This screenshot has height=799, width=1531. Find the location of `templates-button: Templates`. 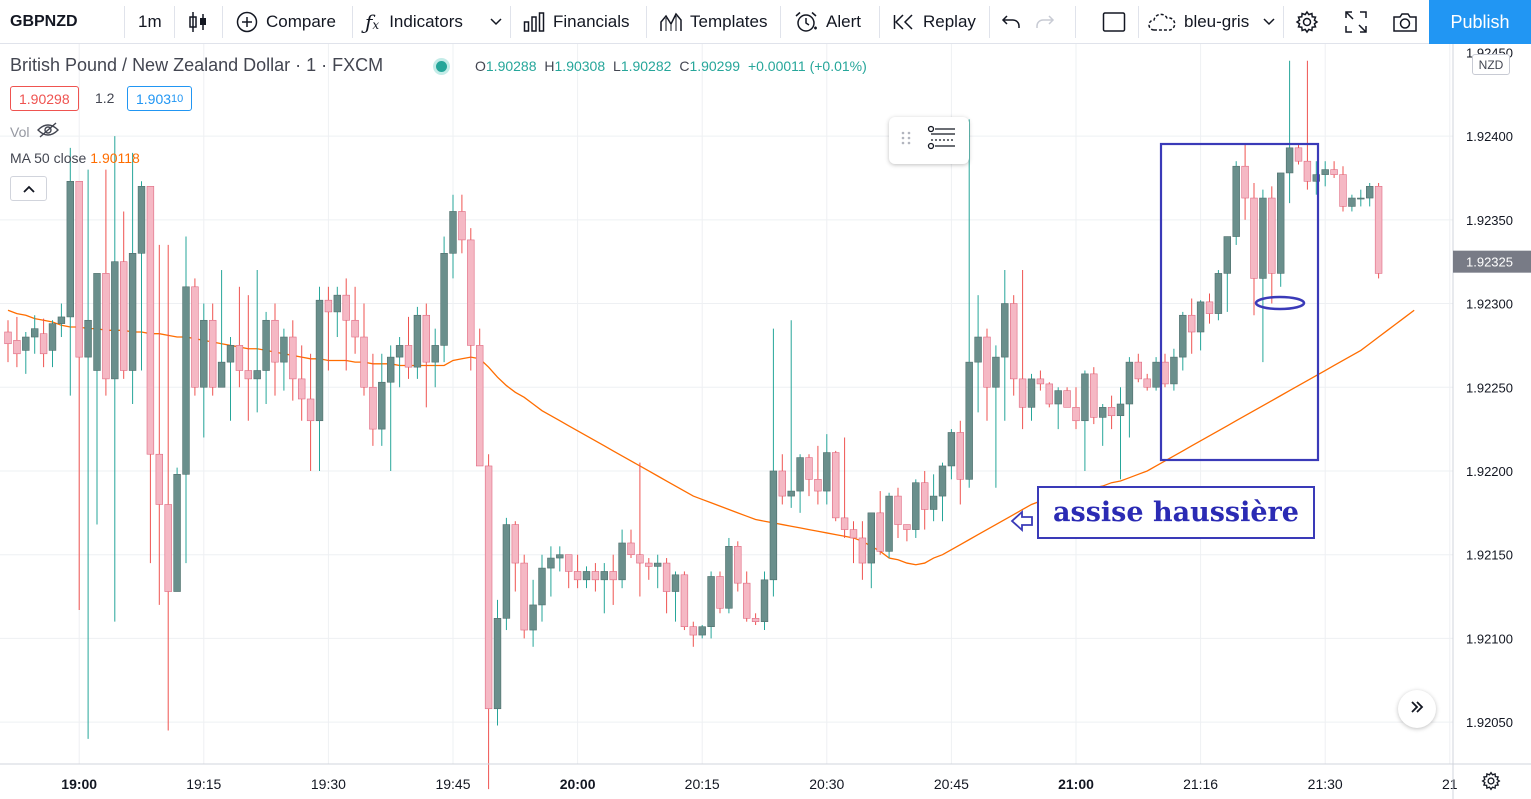

templates-button: Templates is located at coordinates (713, 22).